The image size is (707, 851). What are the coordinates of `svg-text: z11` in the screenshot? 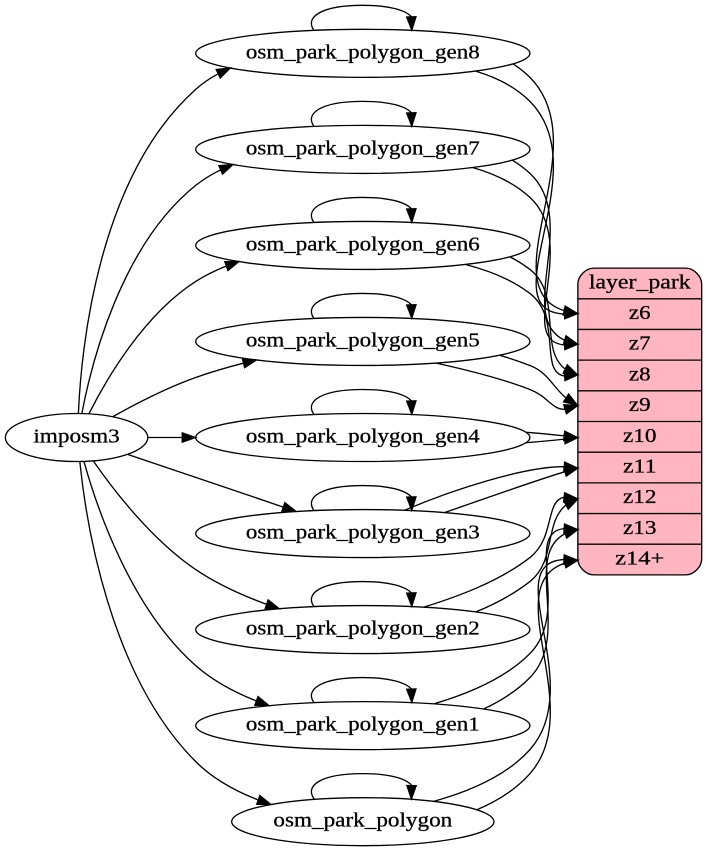 It's located at (640, 466).